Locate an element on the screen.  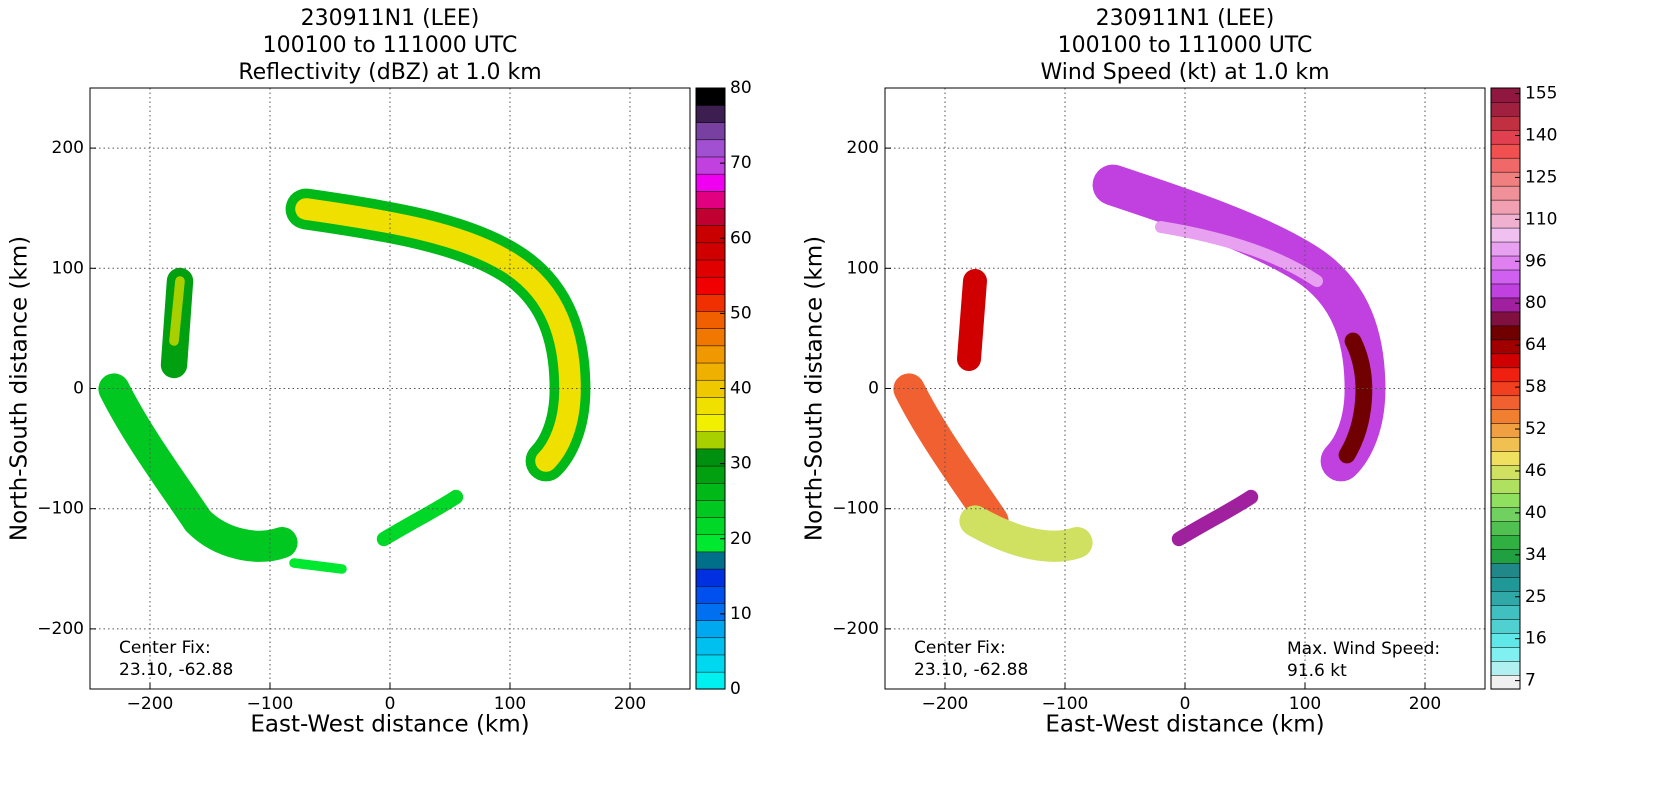
colorbar-tick-label: 155 is located at coordinates (1541, 94).